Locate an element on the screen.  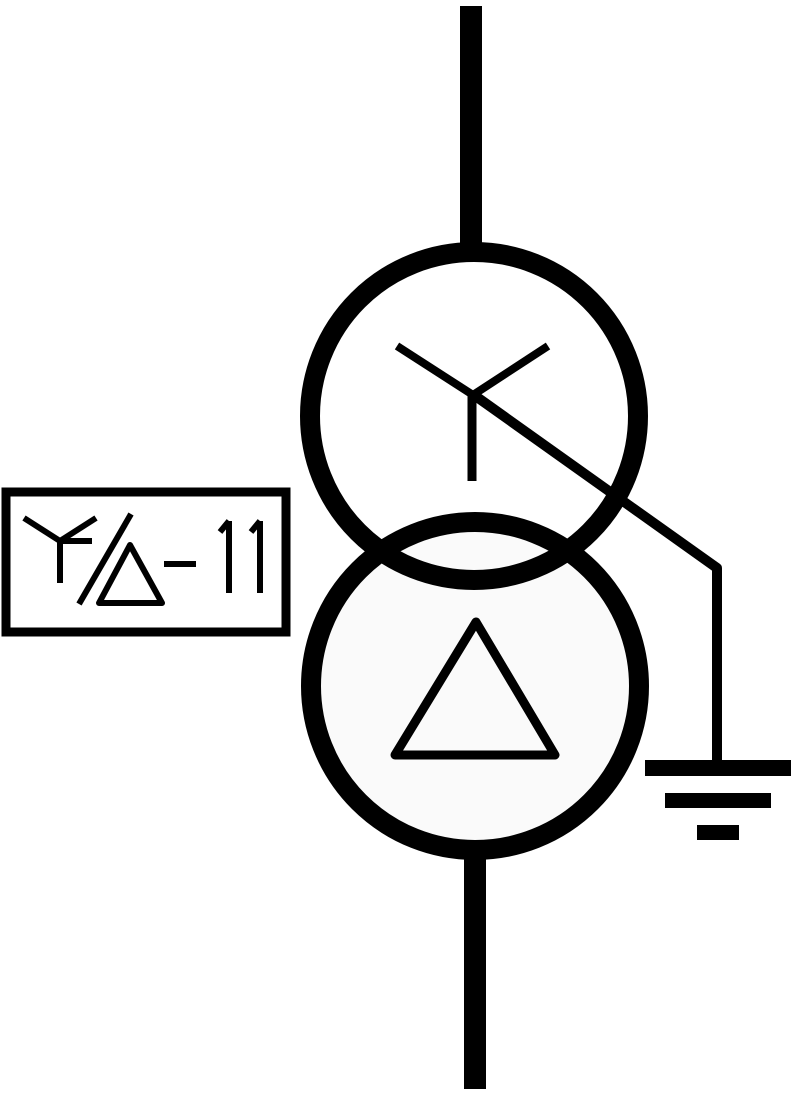
label-wye-glyph is located at coordinates (60, 549).